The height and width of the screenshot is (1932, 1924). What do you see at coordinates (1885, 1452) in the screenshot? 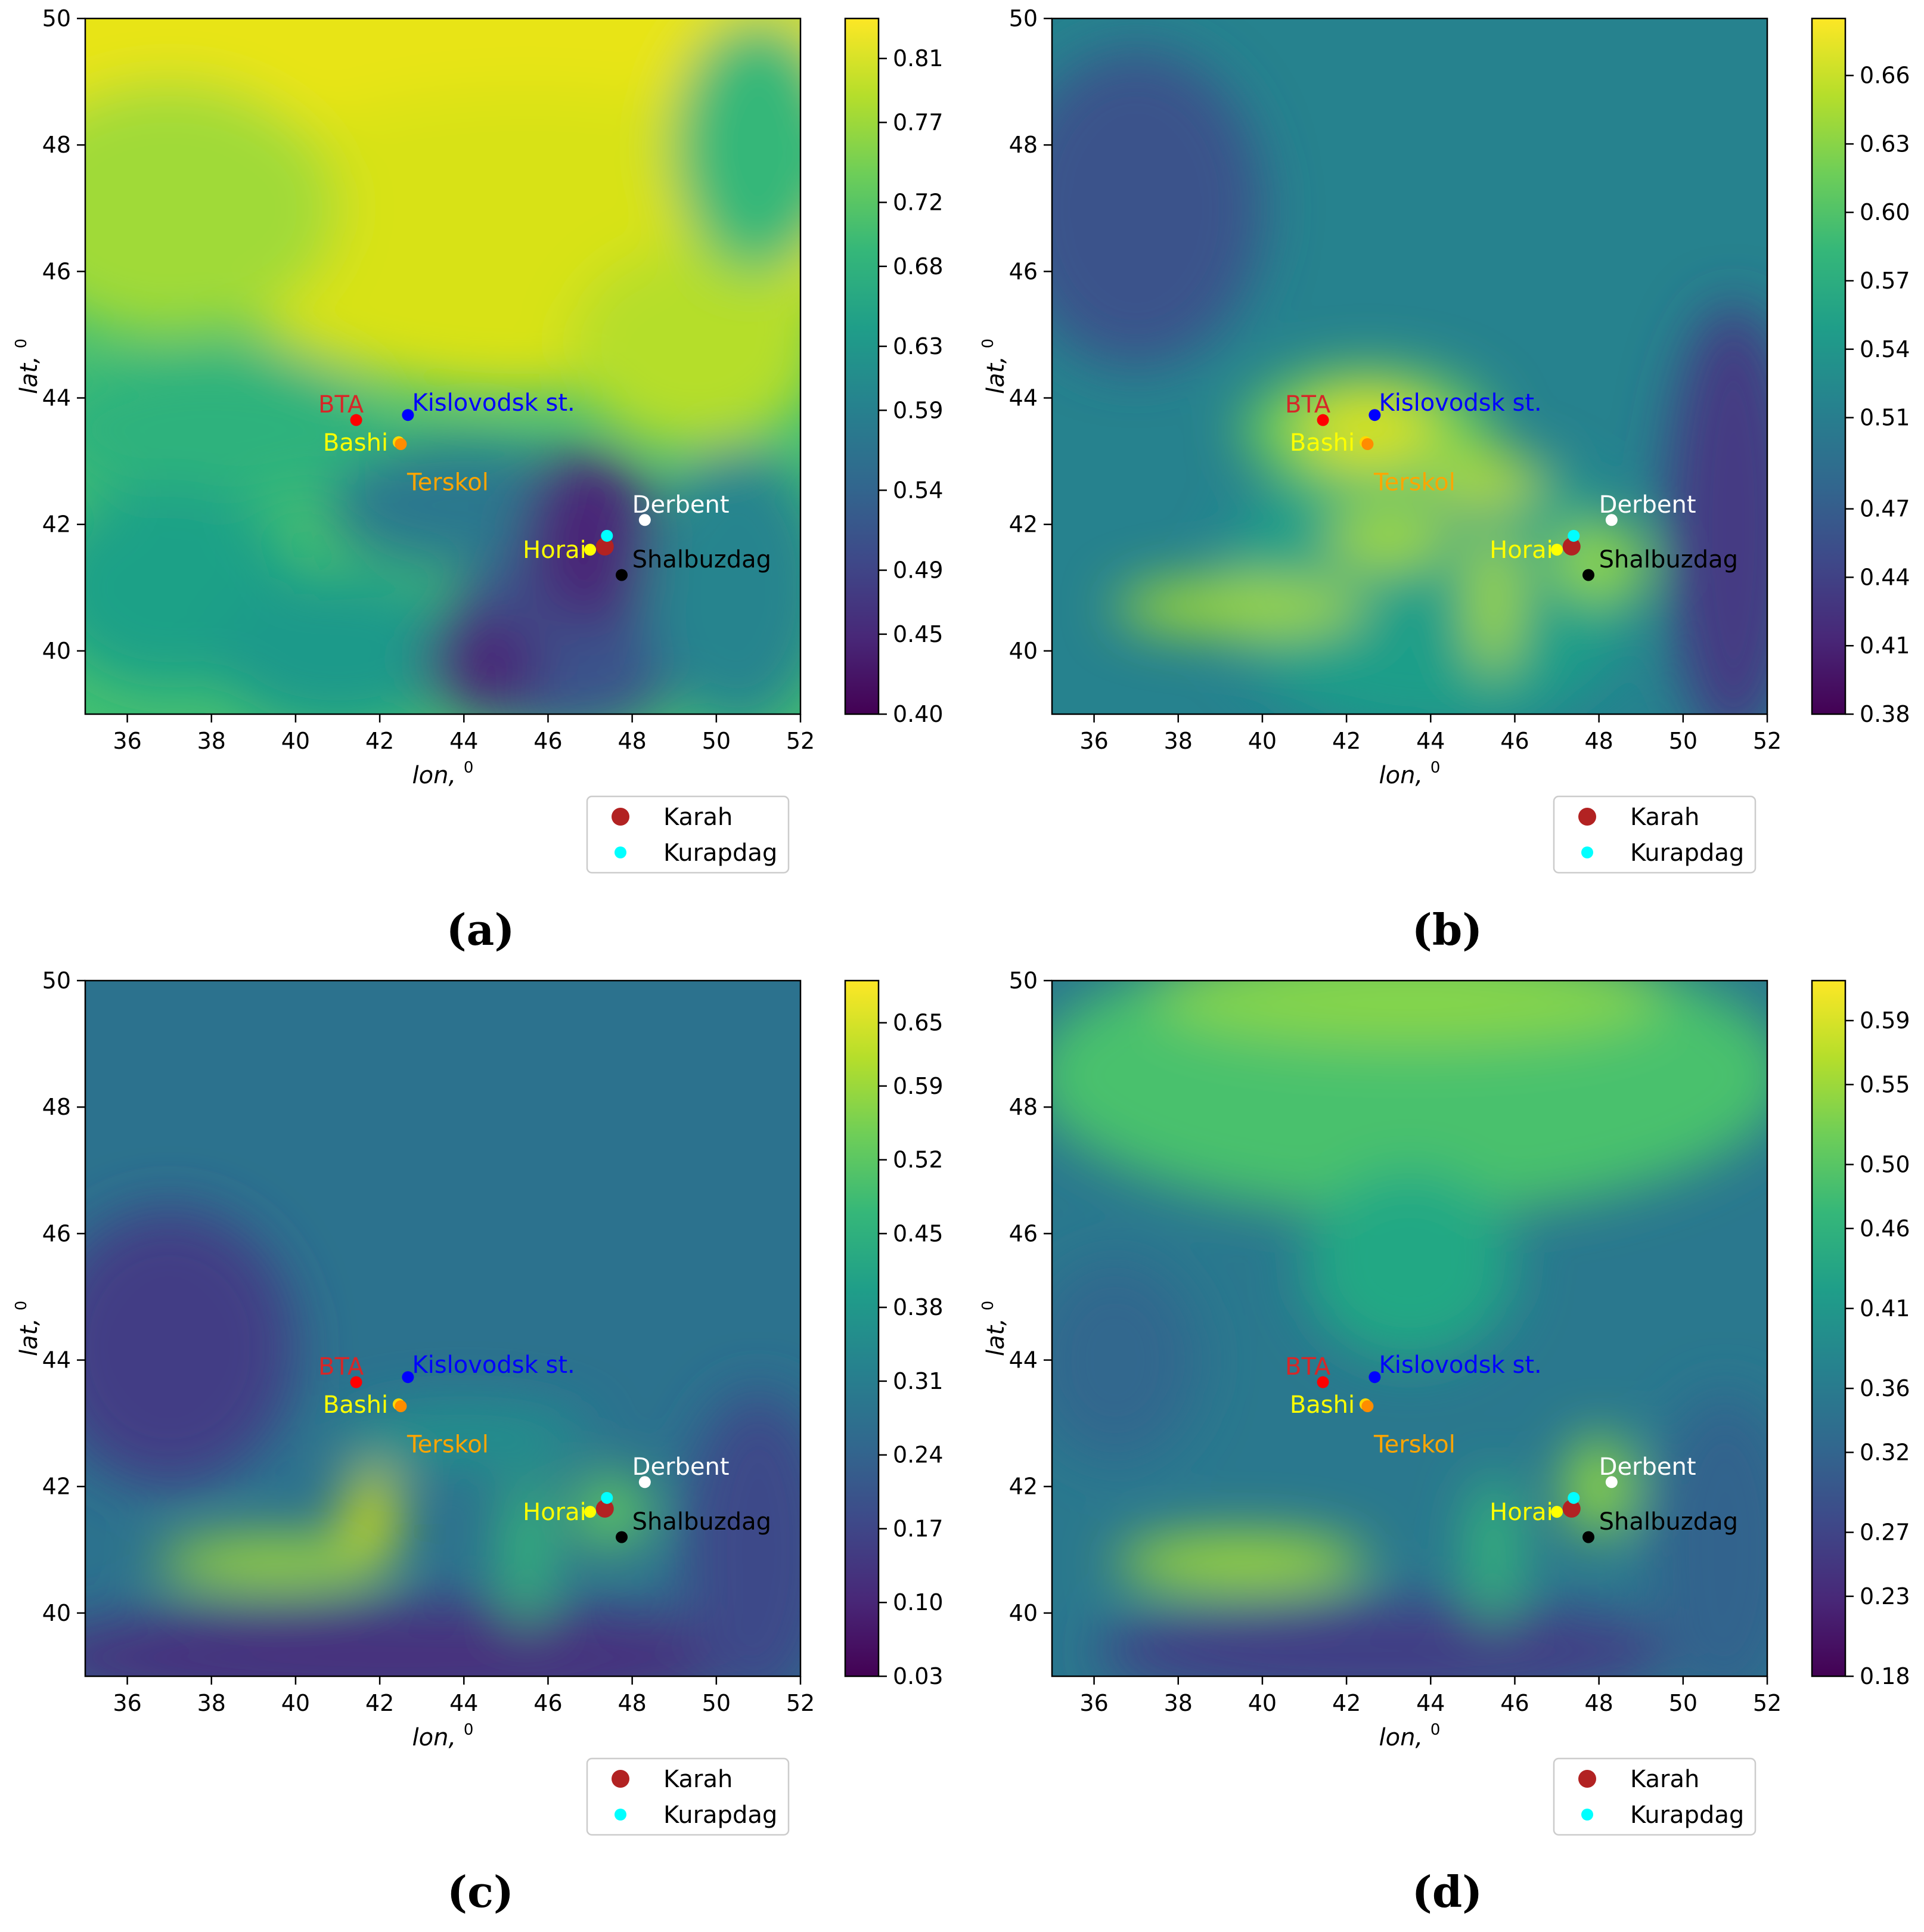
I see `colorbar-tick-label: 0.32` at bounding box center [1885, 1452].